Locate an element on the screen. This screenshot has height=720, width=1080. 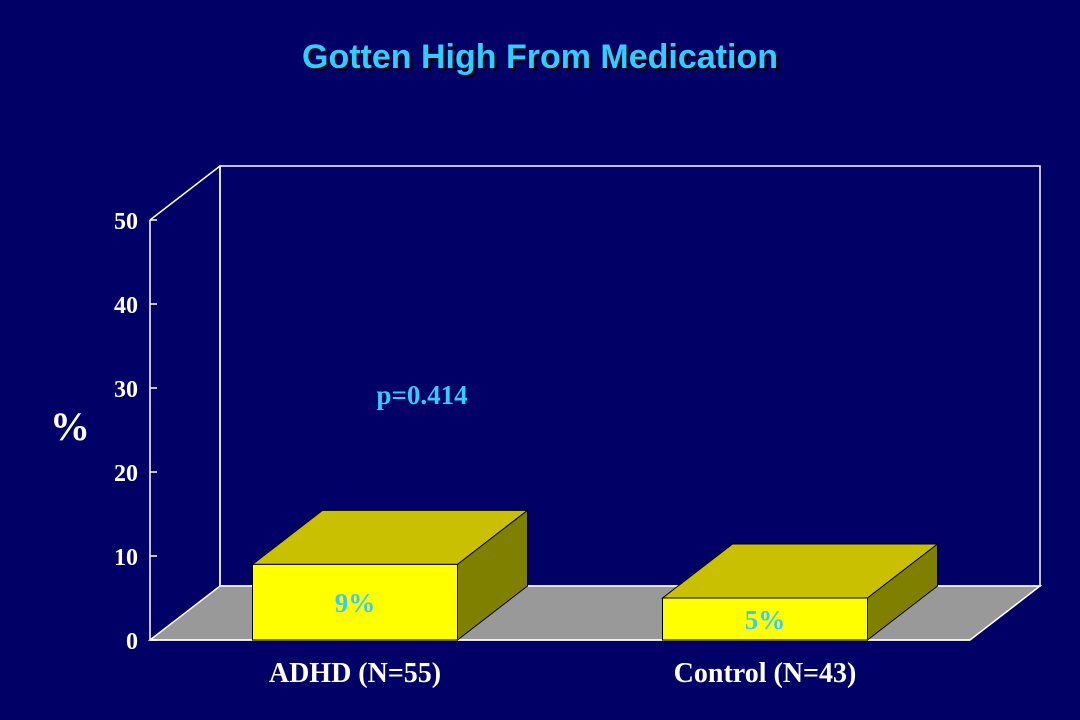
bar-1: 5% is located at coordinates (800, 592).